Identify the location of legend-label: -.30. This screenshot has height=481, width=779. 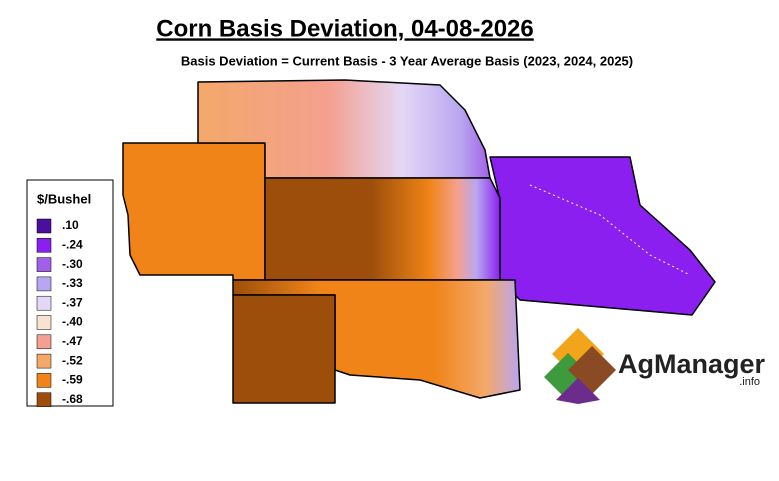
(72, 264).